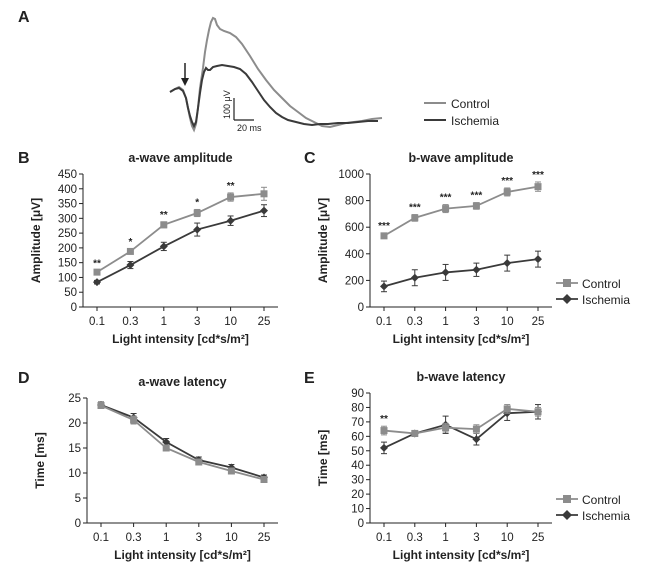 Image resolution: width=650 pixels, height=572 pixels. Describe the element at coordinates (357, 437) in the screenshot. I see `y-tick-label: 60` at that location.